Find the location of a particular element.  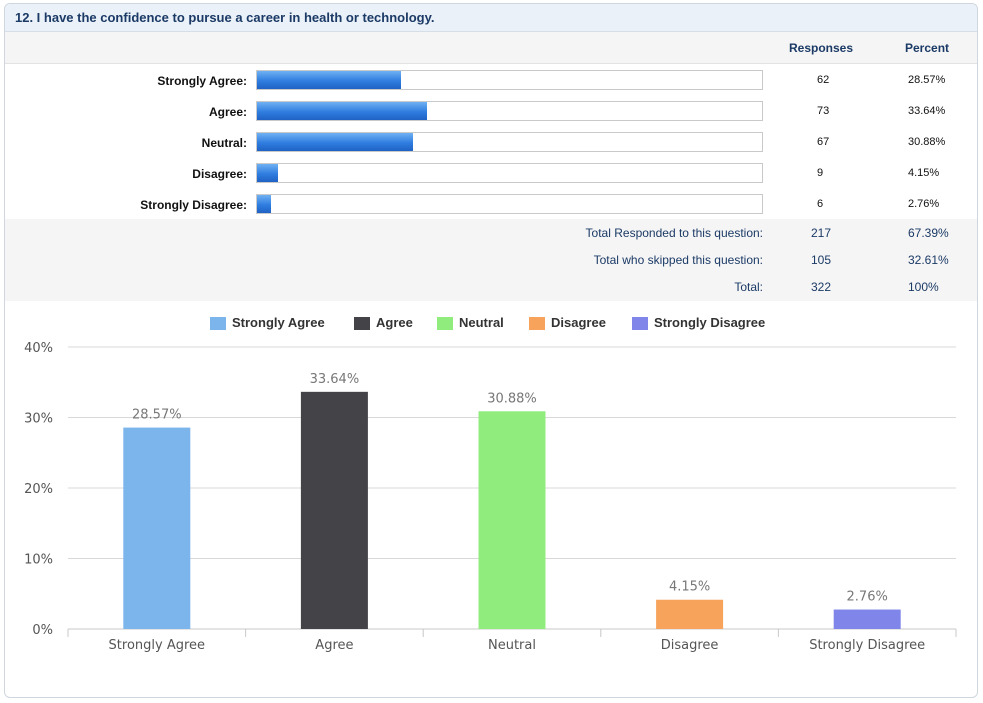

responses-header: Responses is located at coordinates (821, 48).